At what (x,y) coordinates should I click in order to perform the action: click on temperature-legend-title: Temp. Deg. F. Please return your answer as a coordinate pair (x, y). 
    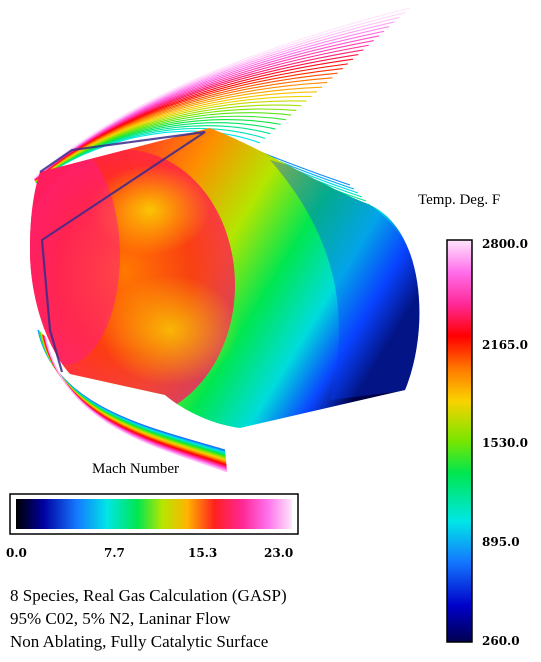
    Looking at the image, I should click on (459, 200).